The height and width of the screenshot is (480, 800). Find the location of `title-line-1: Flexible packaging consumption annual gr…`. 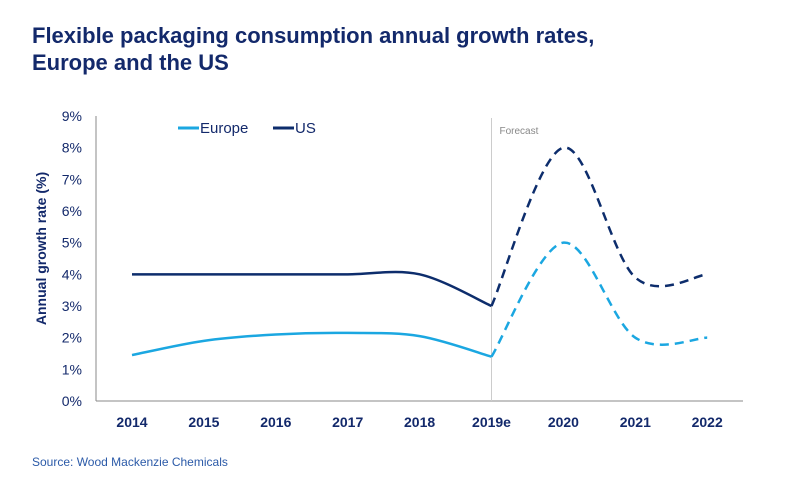

title-line-1: Flexible packaging consumption annual gr… is located at coordinates (313, 35).